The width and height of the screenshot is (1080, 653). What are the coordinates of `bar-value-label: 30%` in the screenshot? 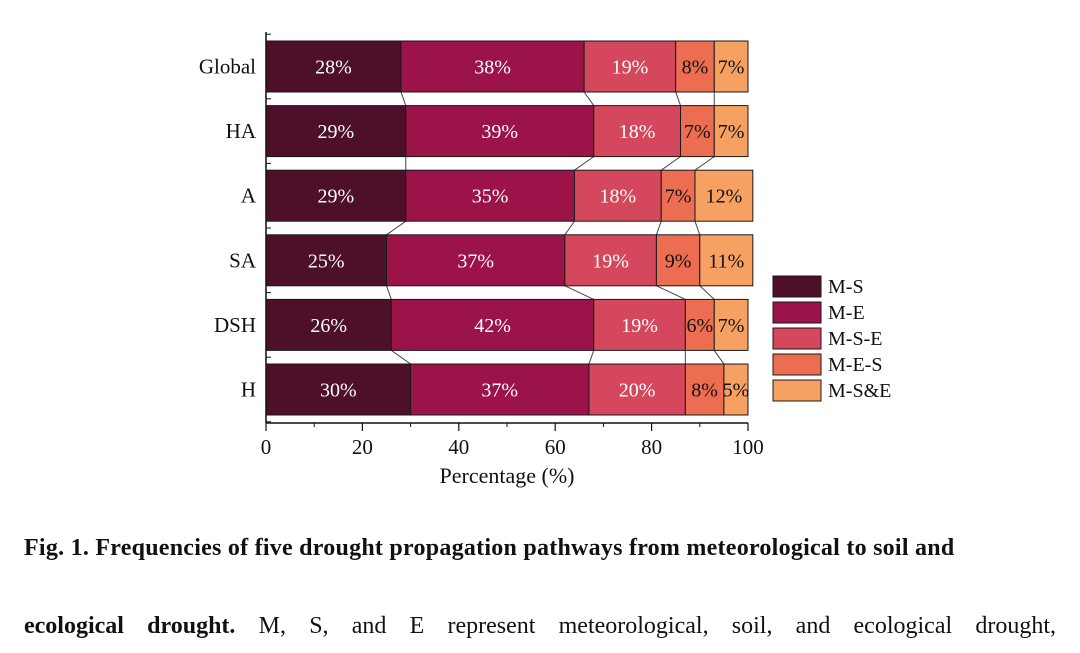 It's located at (338, 391).